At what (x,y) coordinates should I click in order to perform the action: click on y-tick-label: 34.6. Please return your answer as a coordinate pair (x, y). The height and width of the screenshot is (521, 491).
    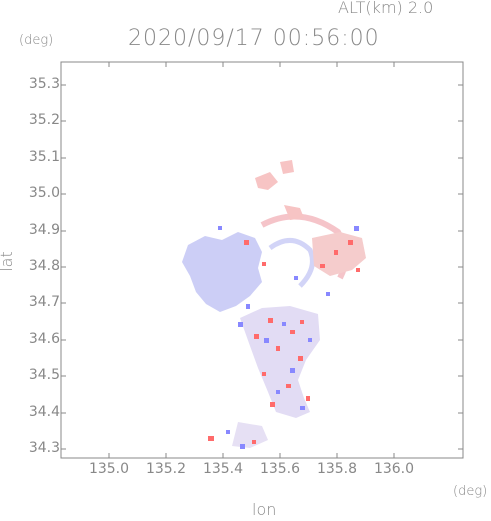
    Looking at the image, I should click on (44, 339).